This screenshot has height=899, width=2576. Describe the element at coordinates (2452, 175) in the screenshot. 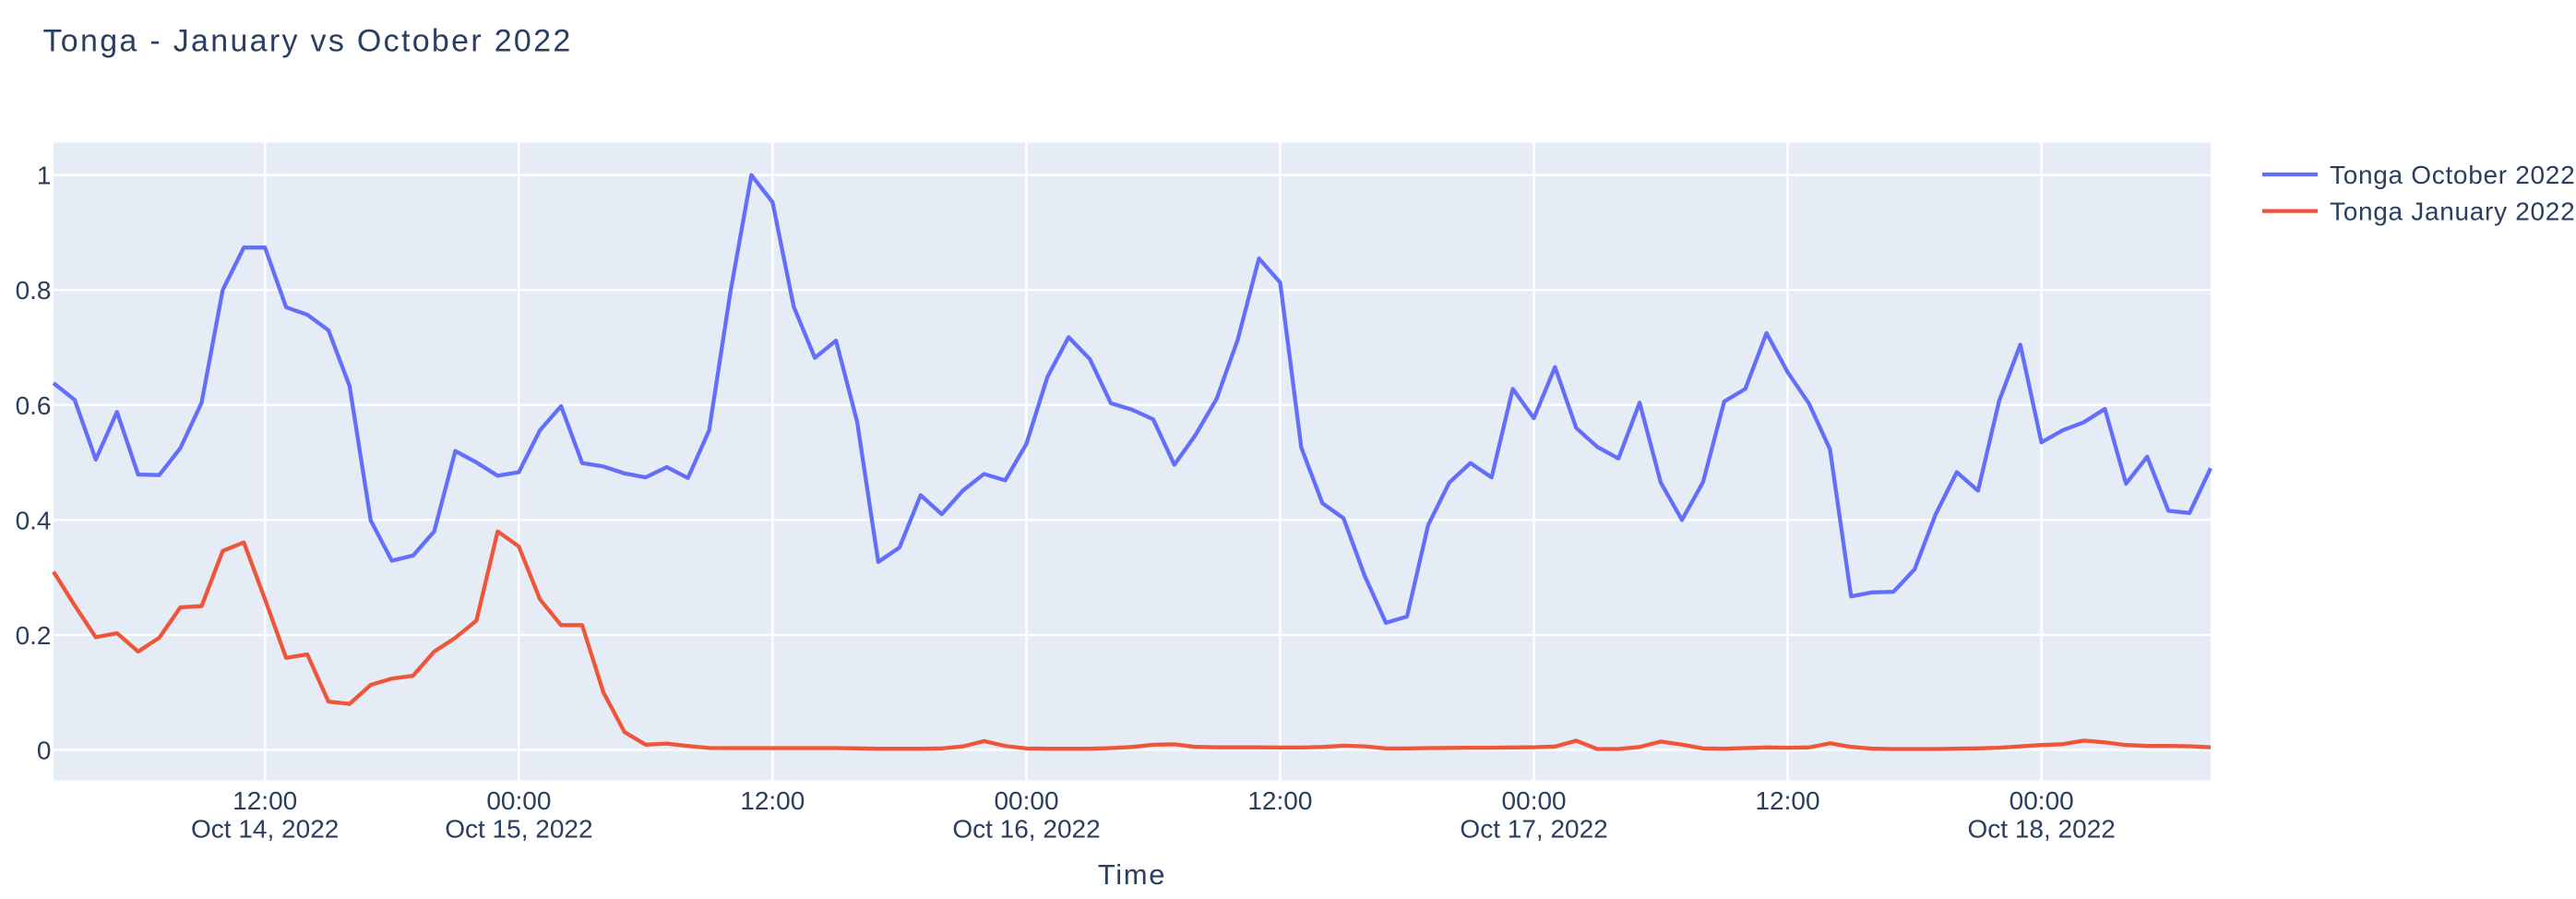

I see `svg-text: Tonga October 2022` at that location.